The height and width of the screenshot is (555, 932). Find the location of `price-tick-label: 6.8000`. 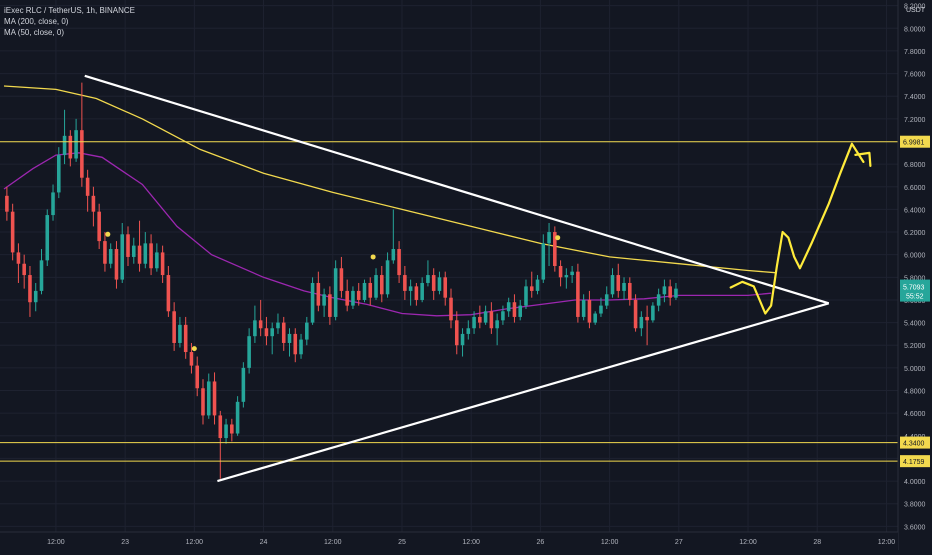

price-tick-label: 6.8000 is located at coordinates (915, 165).